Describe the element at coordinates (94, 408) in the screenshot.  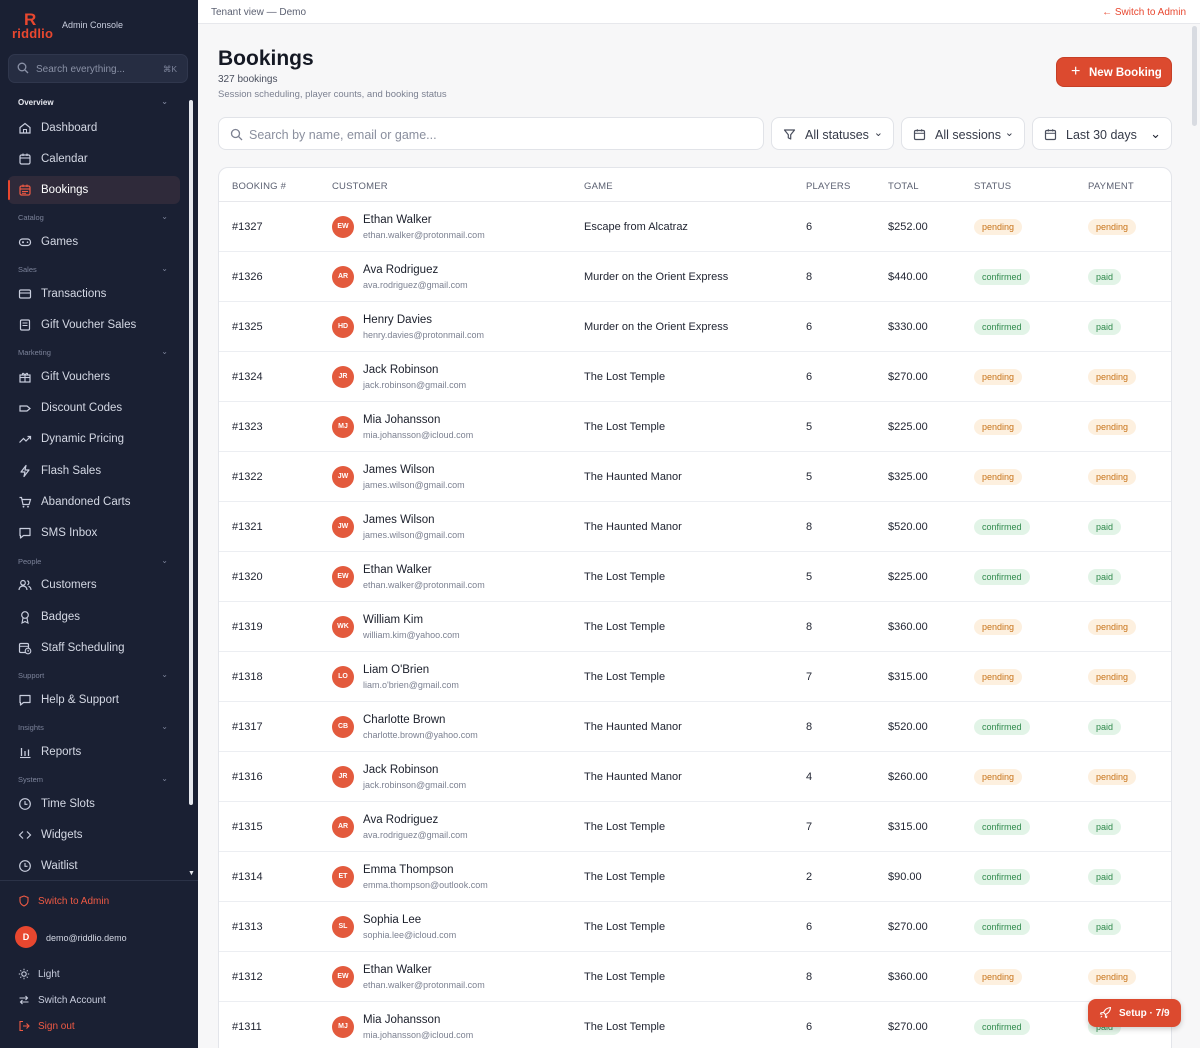
I see `sidebar-item-discount-codes: Discount Codes` at that location.